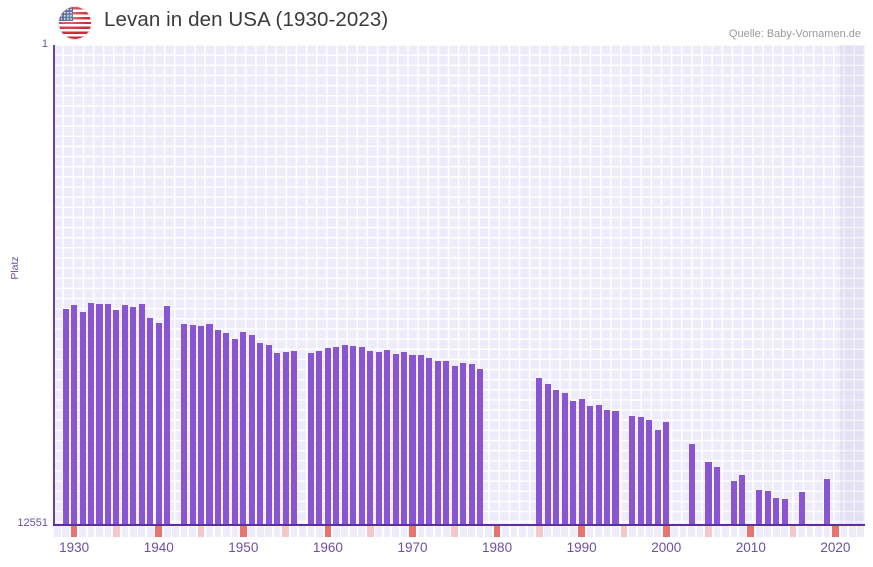 This screenshot has width=873, height=567. I want to click on x-axis-tick-label: 1950, so click(243, 547).